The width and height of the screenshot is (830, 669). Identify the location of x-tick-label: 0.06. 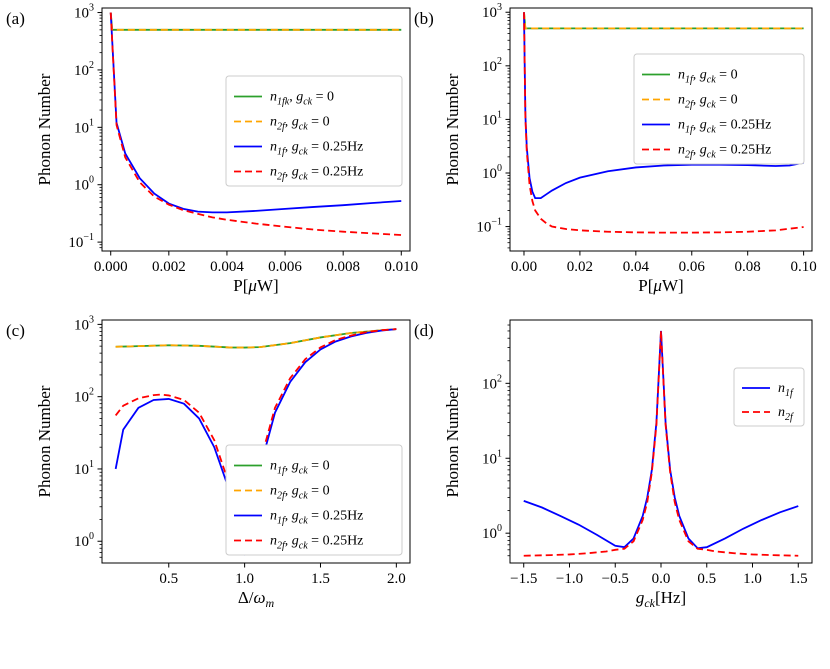
(692, 267).